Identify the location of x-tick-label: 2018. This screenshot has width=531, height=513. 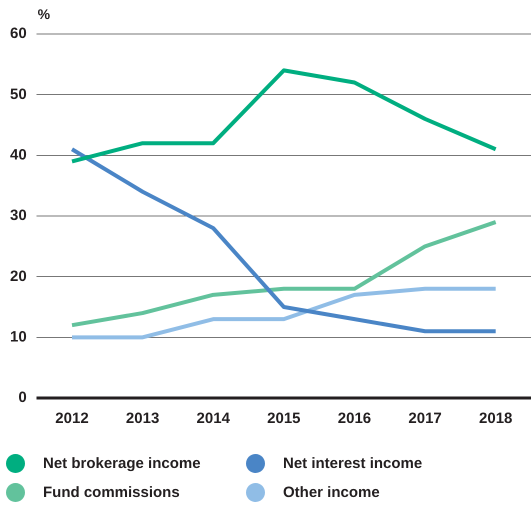
(495, 419).